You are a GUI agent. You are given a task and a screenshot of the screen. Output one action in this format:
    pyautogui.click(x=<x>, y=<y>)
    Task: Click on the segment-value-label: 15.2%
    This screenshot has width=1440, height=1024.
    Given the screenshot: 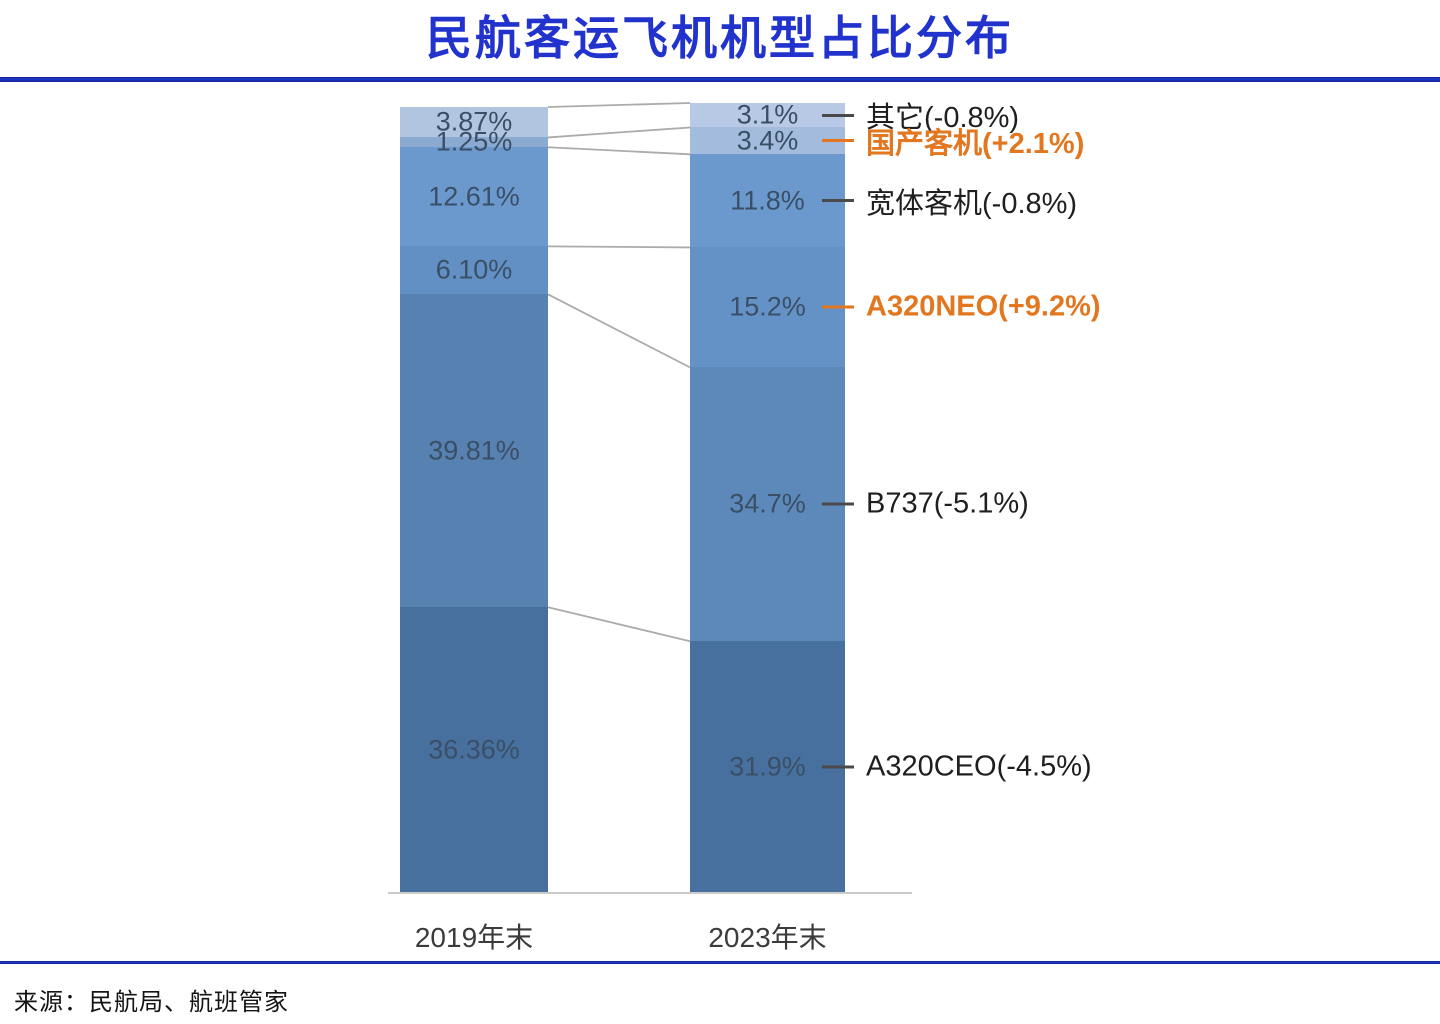 What is the action you would take?
    pyautogui.click(x=767, y=306)
    